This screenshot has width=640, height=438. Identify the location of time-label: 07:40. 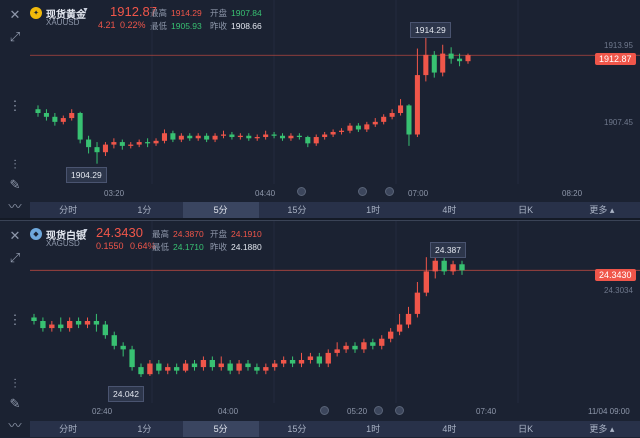
(486, 411).